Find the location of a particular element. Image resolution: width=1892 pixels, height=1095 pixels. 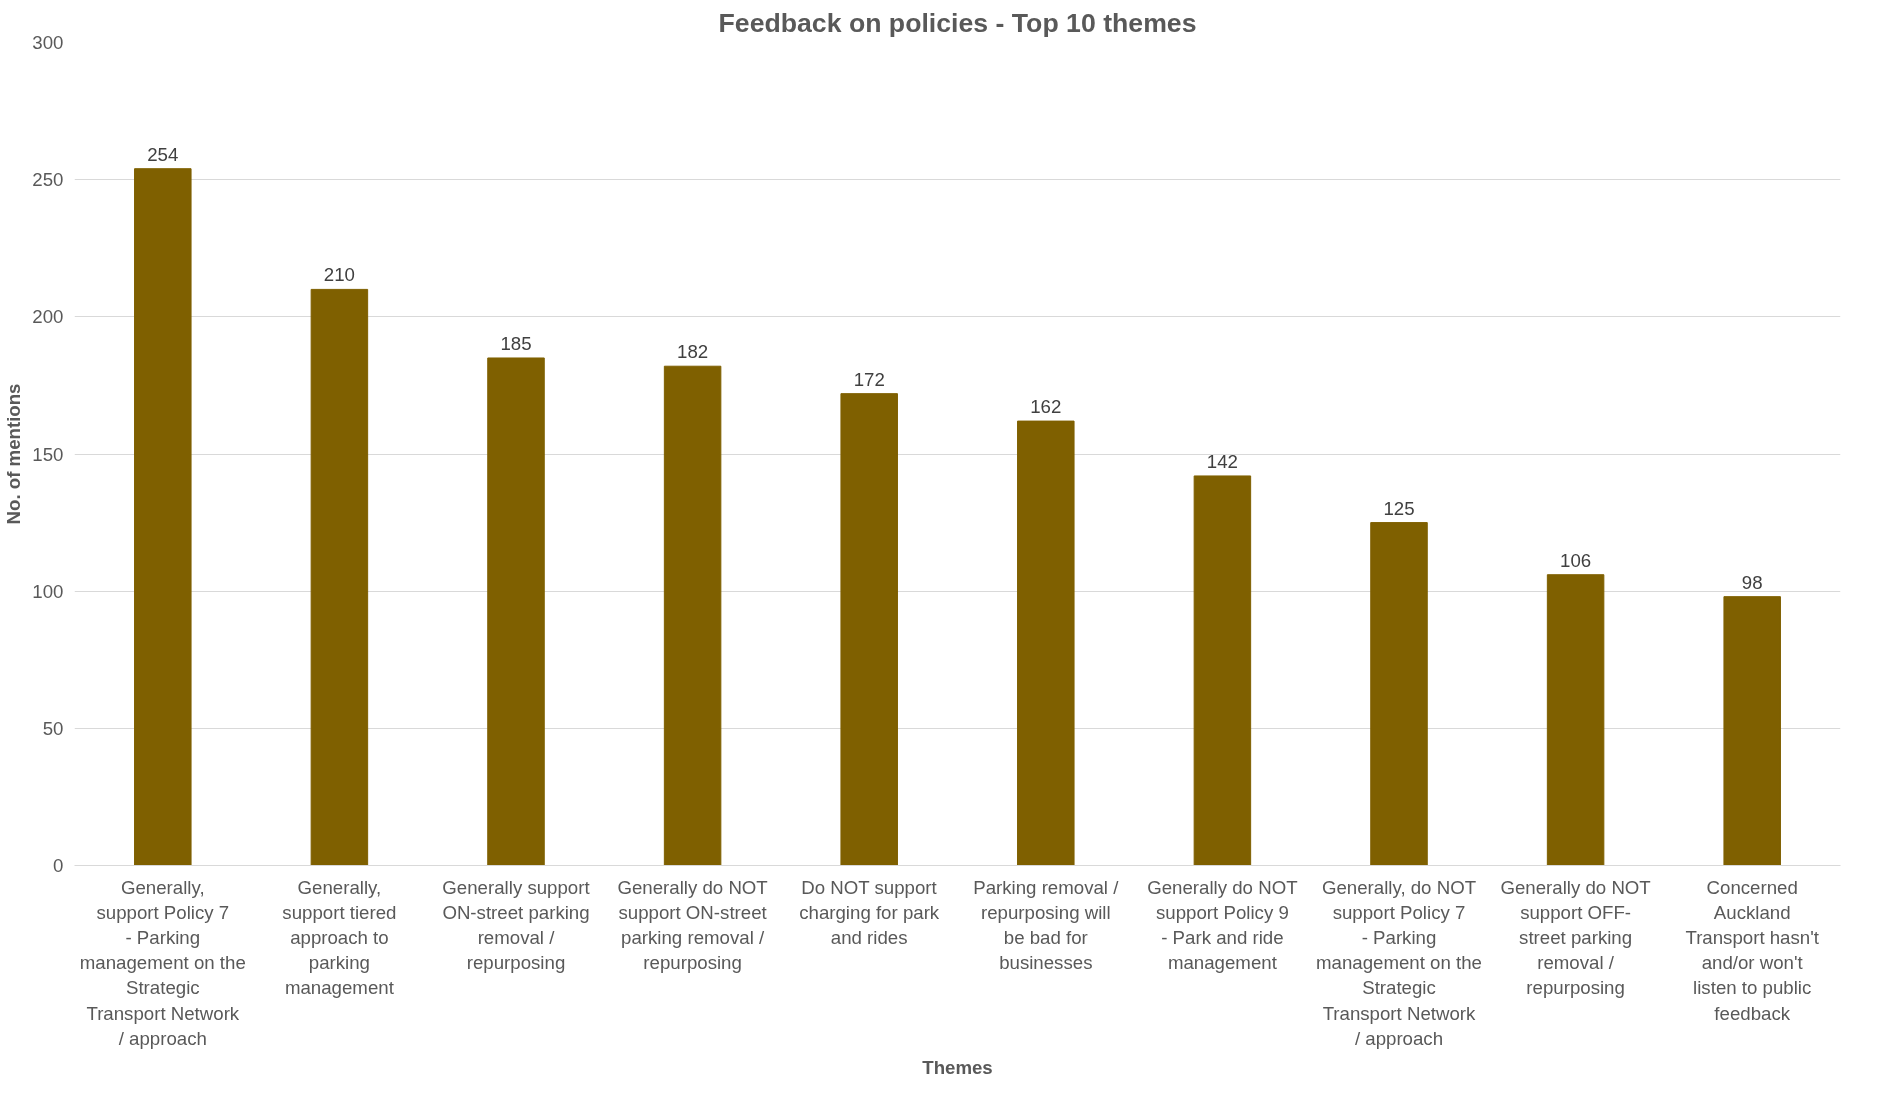

data-label: 210 is located at coordinates (339, 275).